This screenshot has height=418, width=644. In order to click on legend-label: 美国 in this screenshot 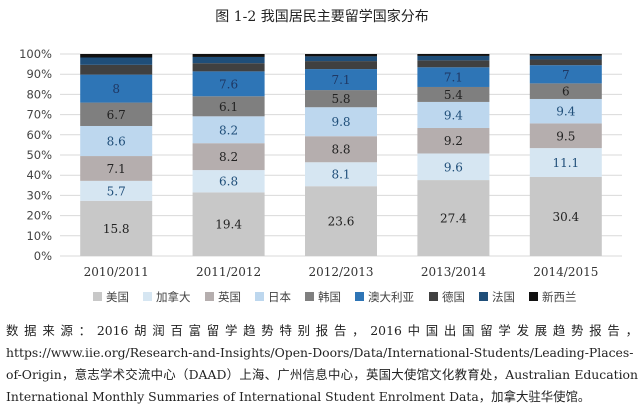, I will do `click(117, 297)`.